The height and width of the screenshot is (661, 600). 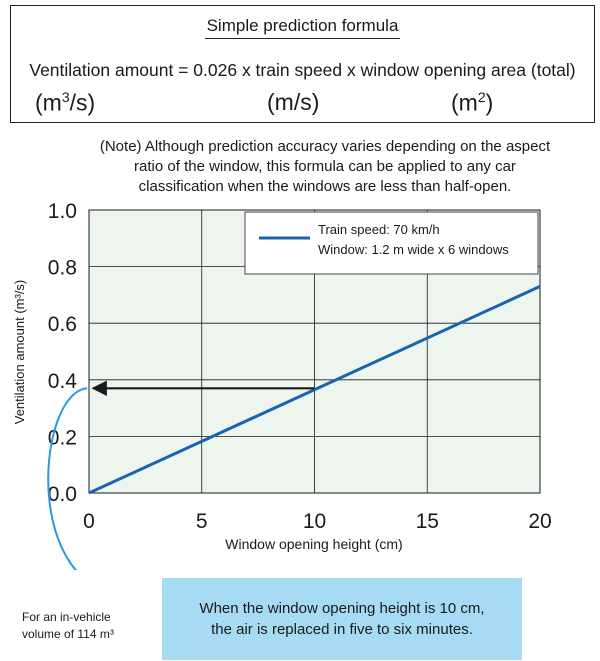 I want to click on x-tick-label: 20, so click(x=539, y=521).